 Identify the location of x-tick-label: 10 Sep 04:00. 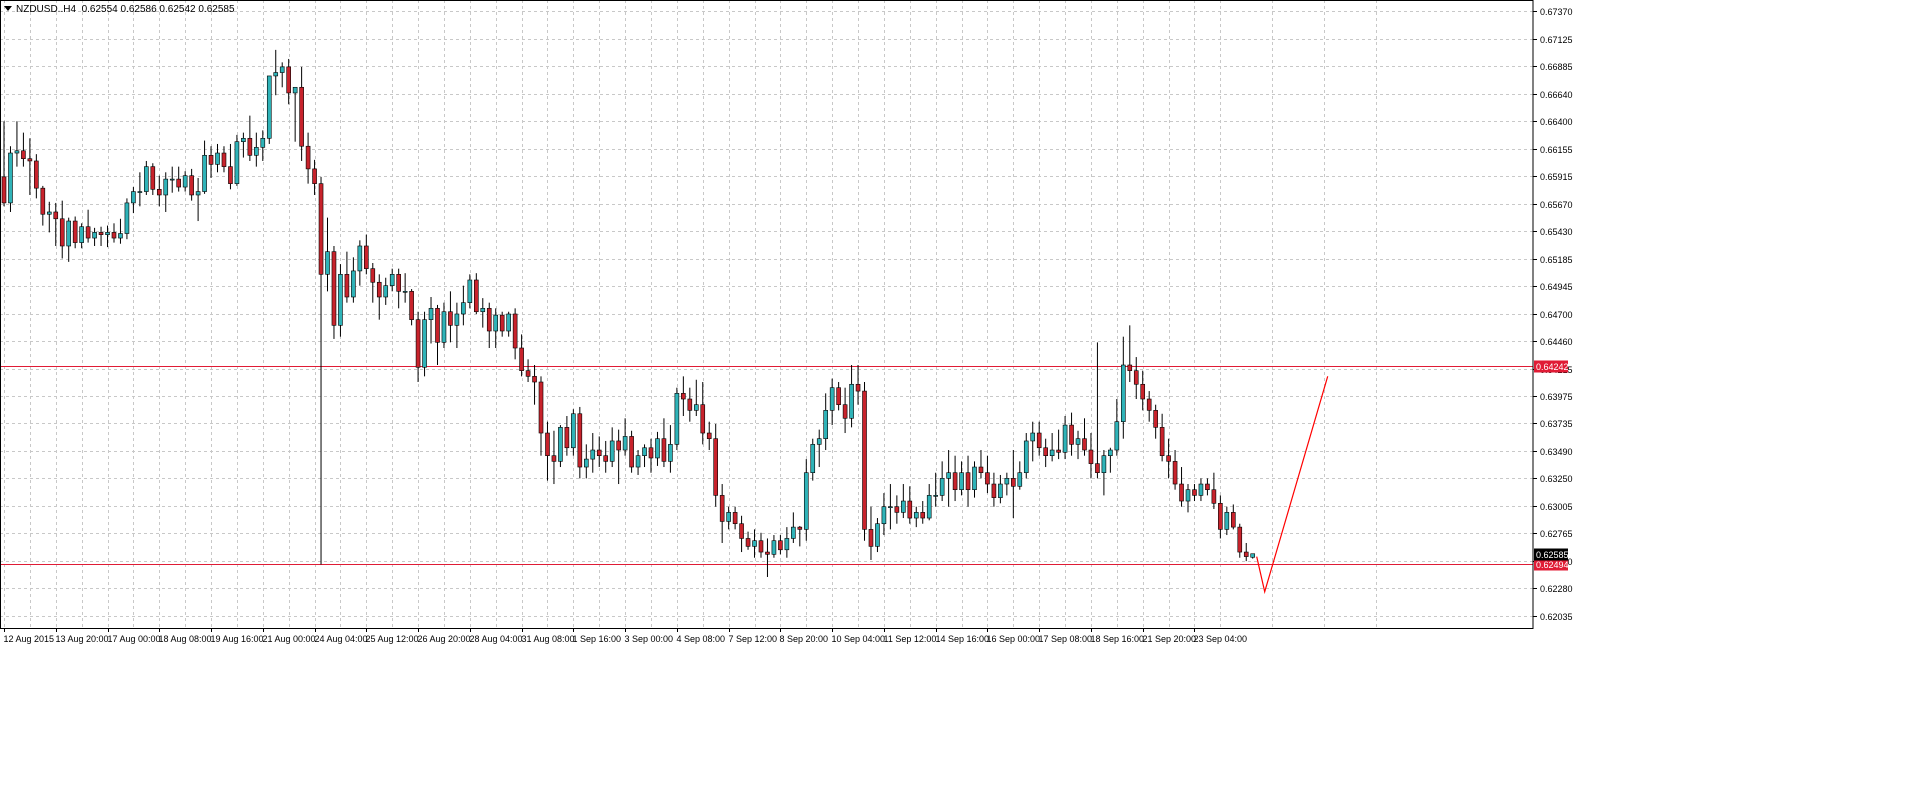
(859, 639).